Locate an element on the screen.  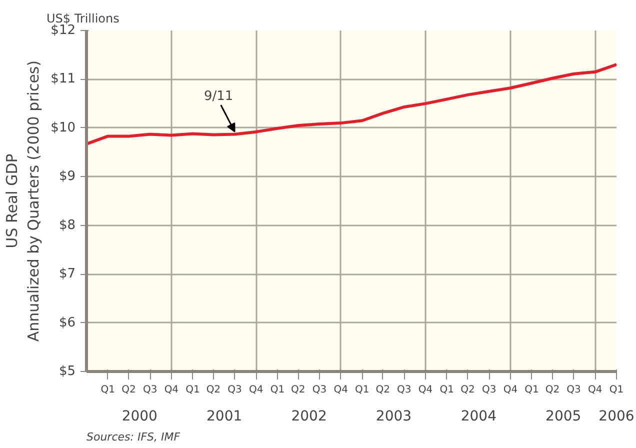
x2-tick-label: 2004 is located at coordinates (478, 416).